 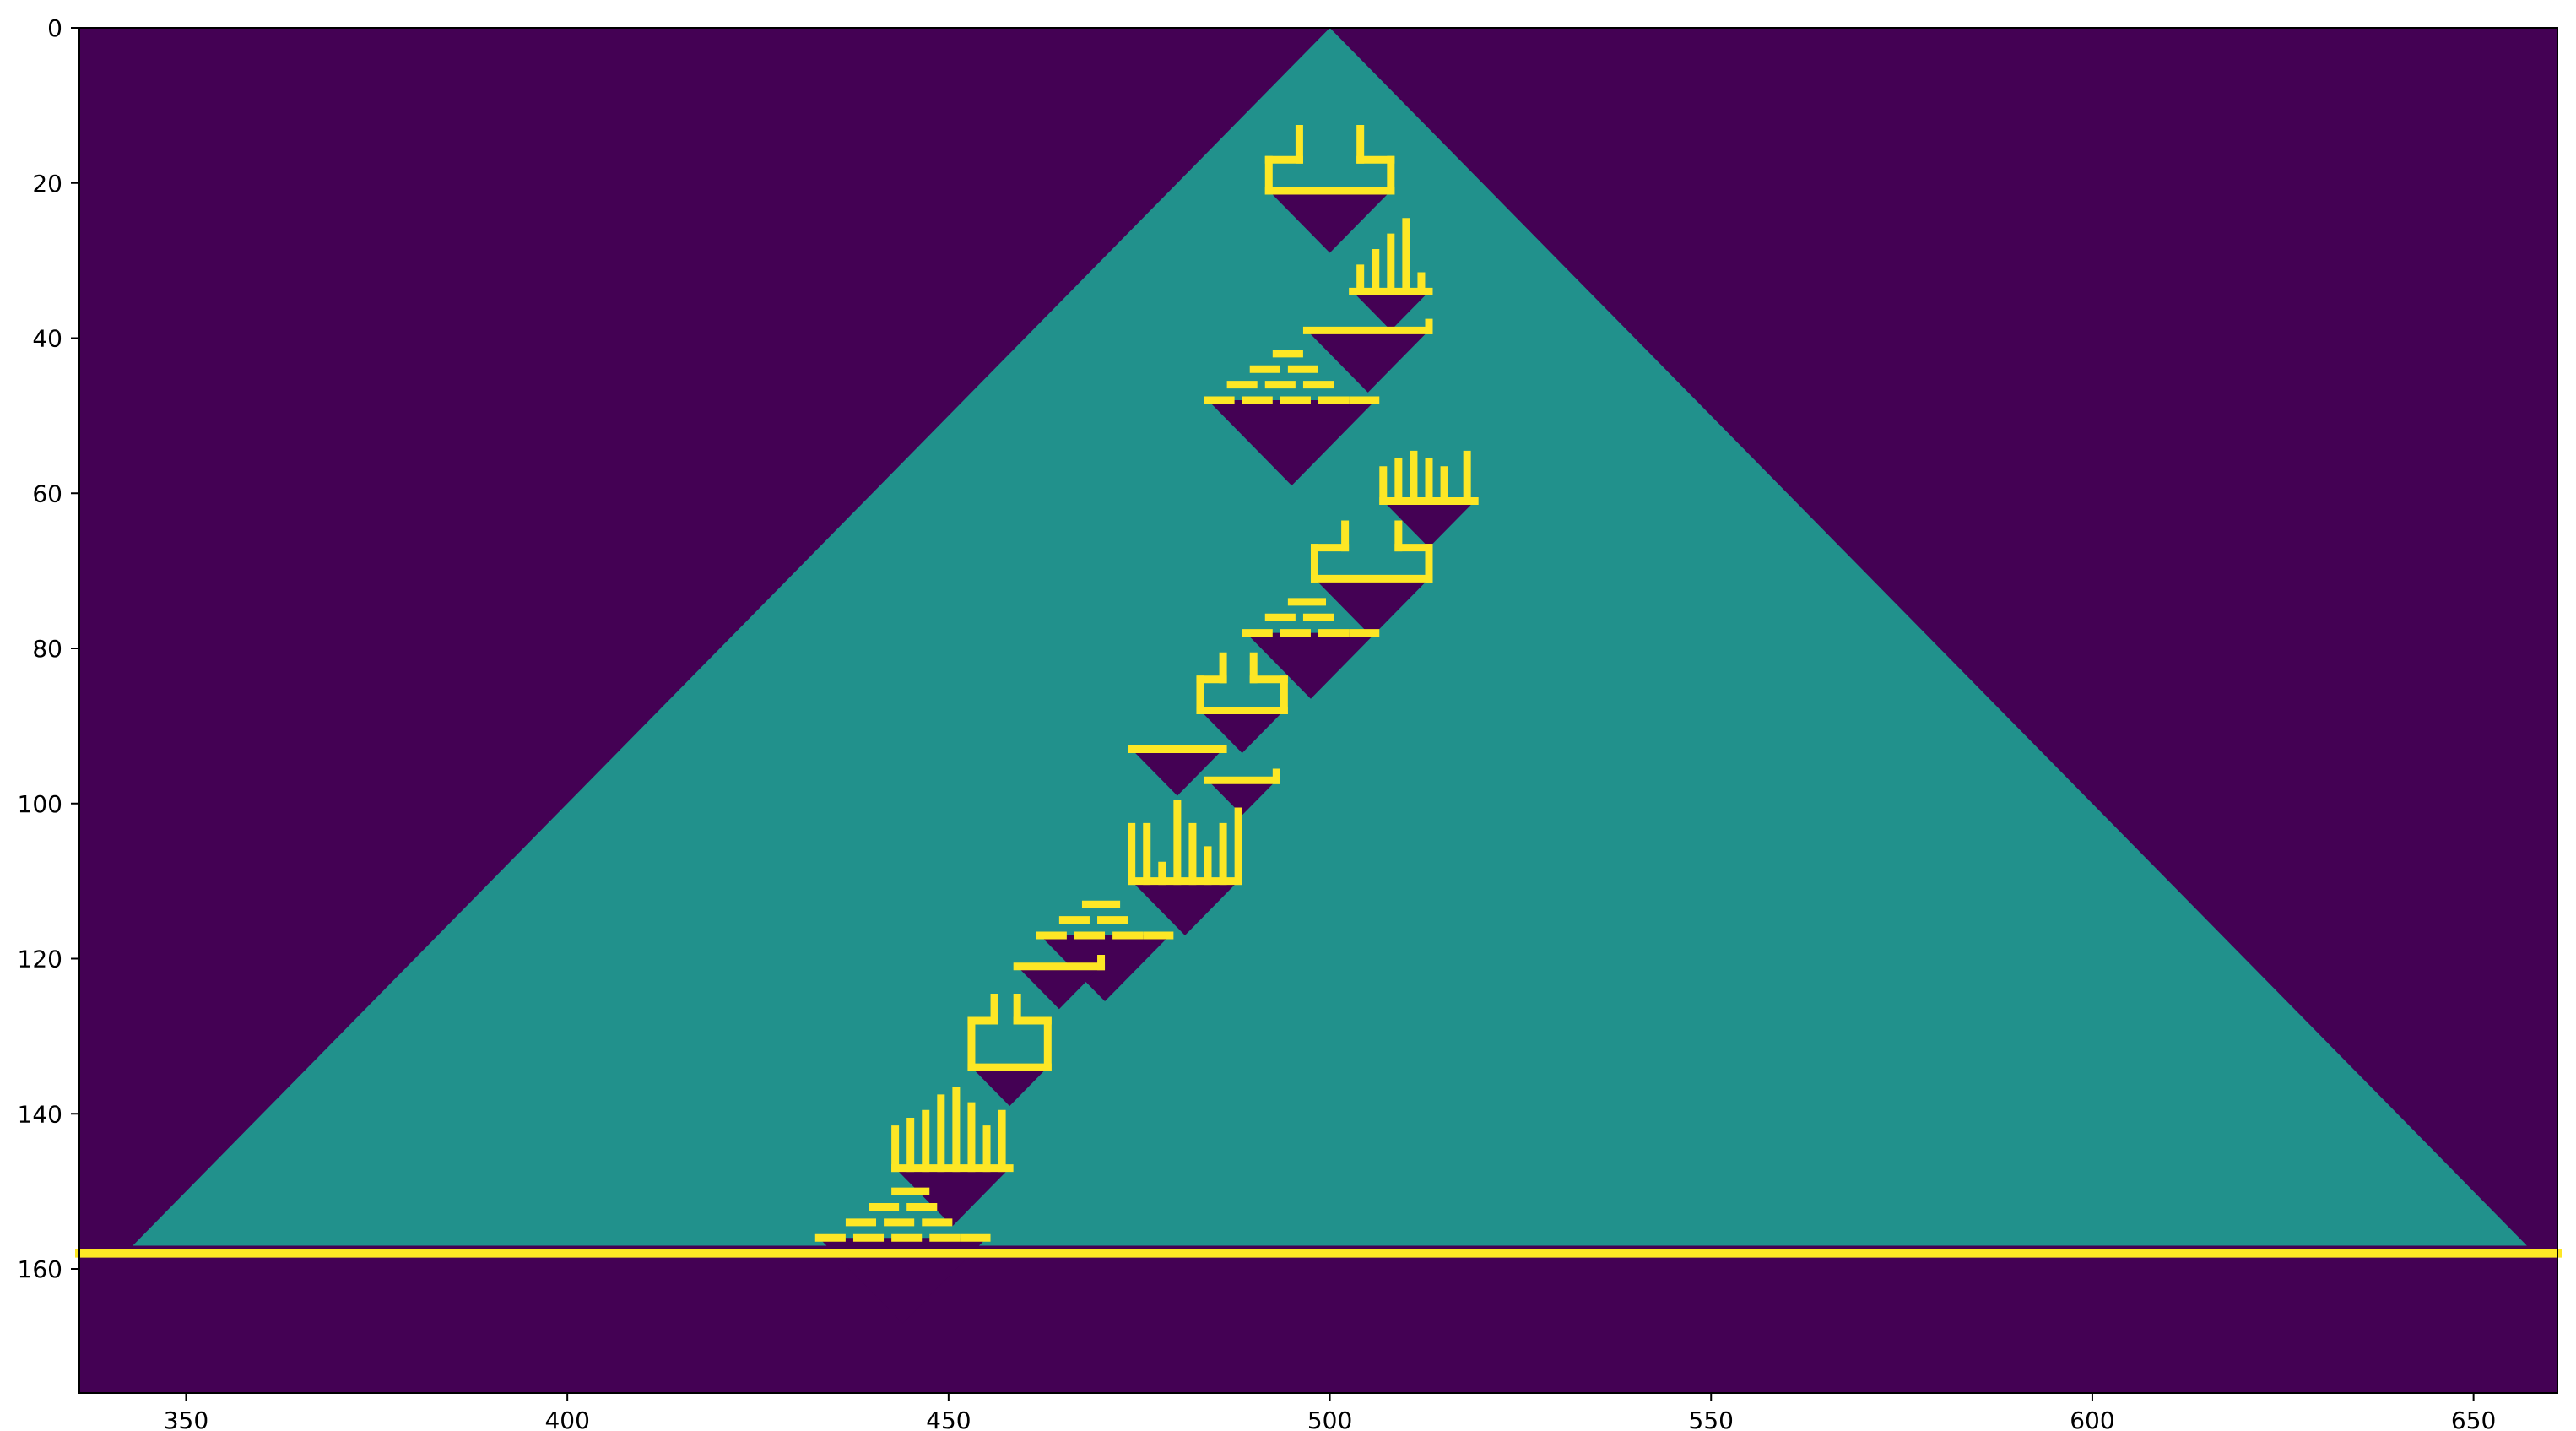 I want to click on x-tick-label: 500, so click(x=1329, y=1419).